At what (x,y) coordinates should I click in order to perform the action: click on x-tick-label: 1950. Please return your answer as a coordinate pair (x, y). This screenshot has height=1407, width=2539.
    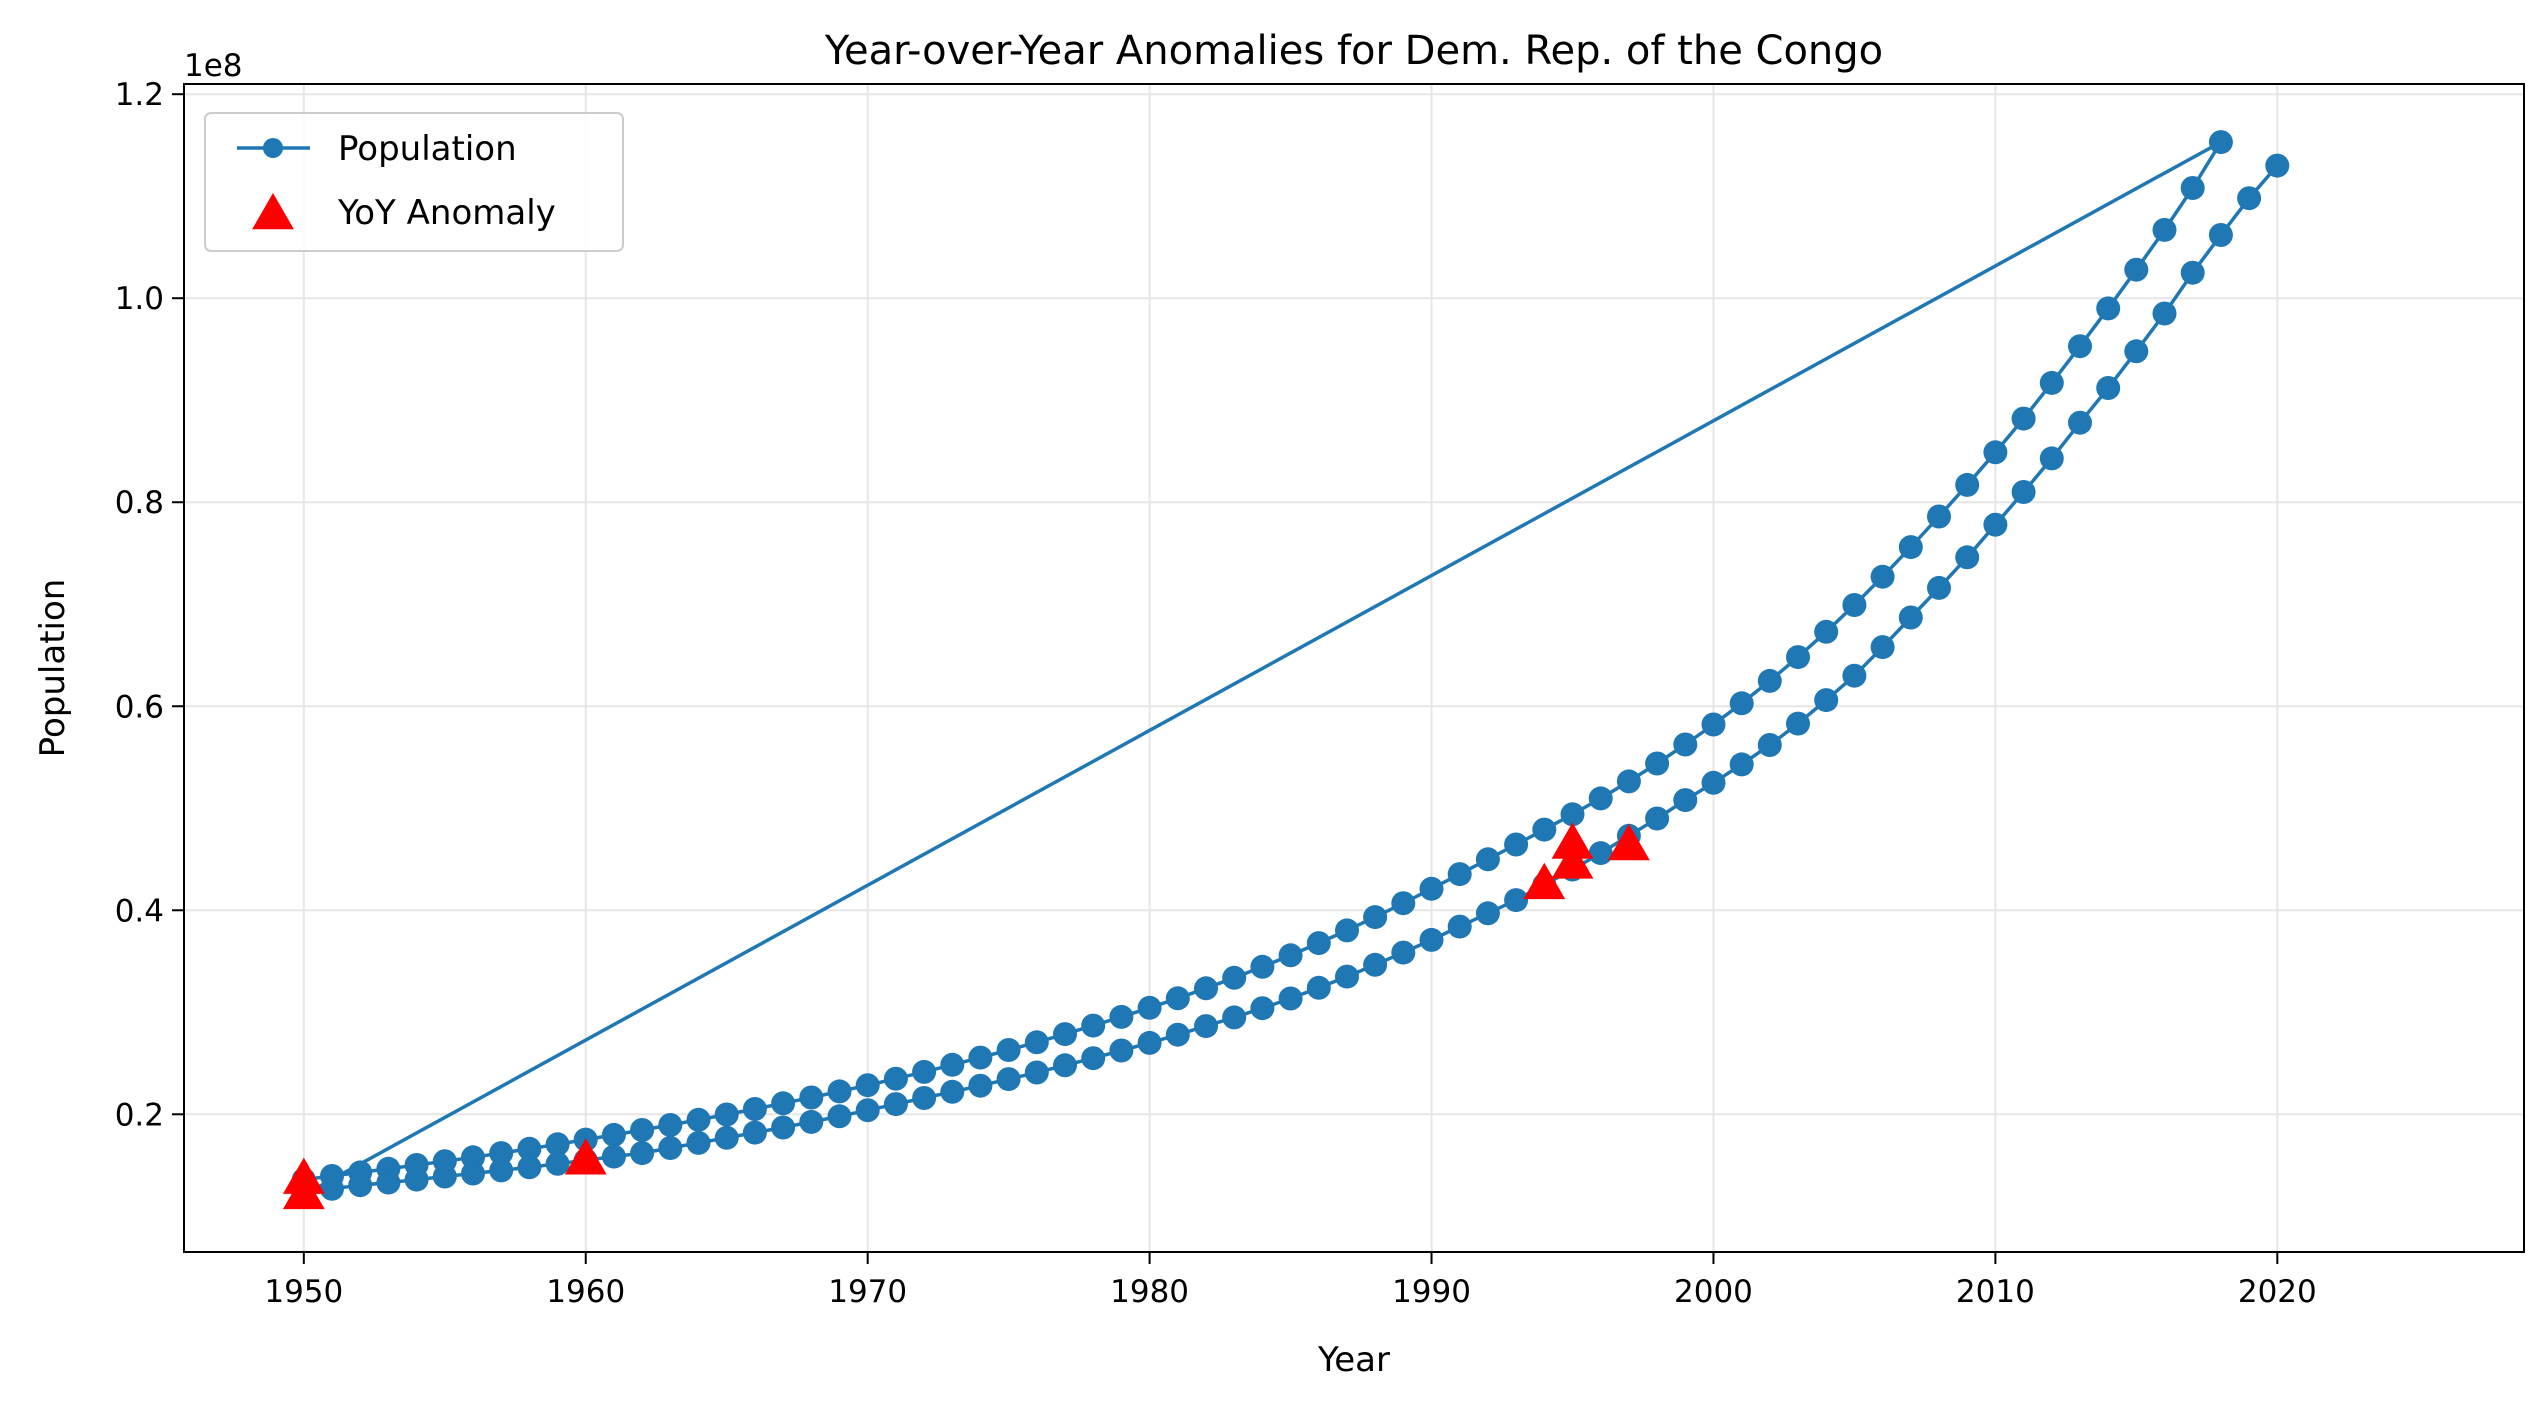
    Looking at the image, I should click on (303, 1292).